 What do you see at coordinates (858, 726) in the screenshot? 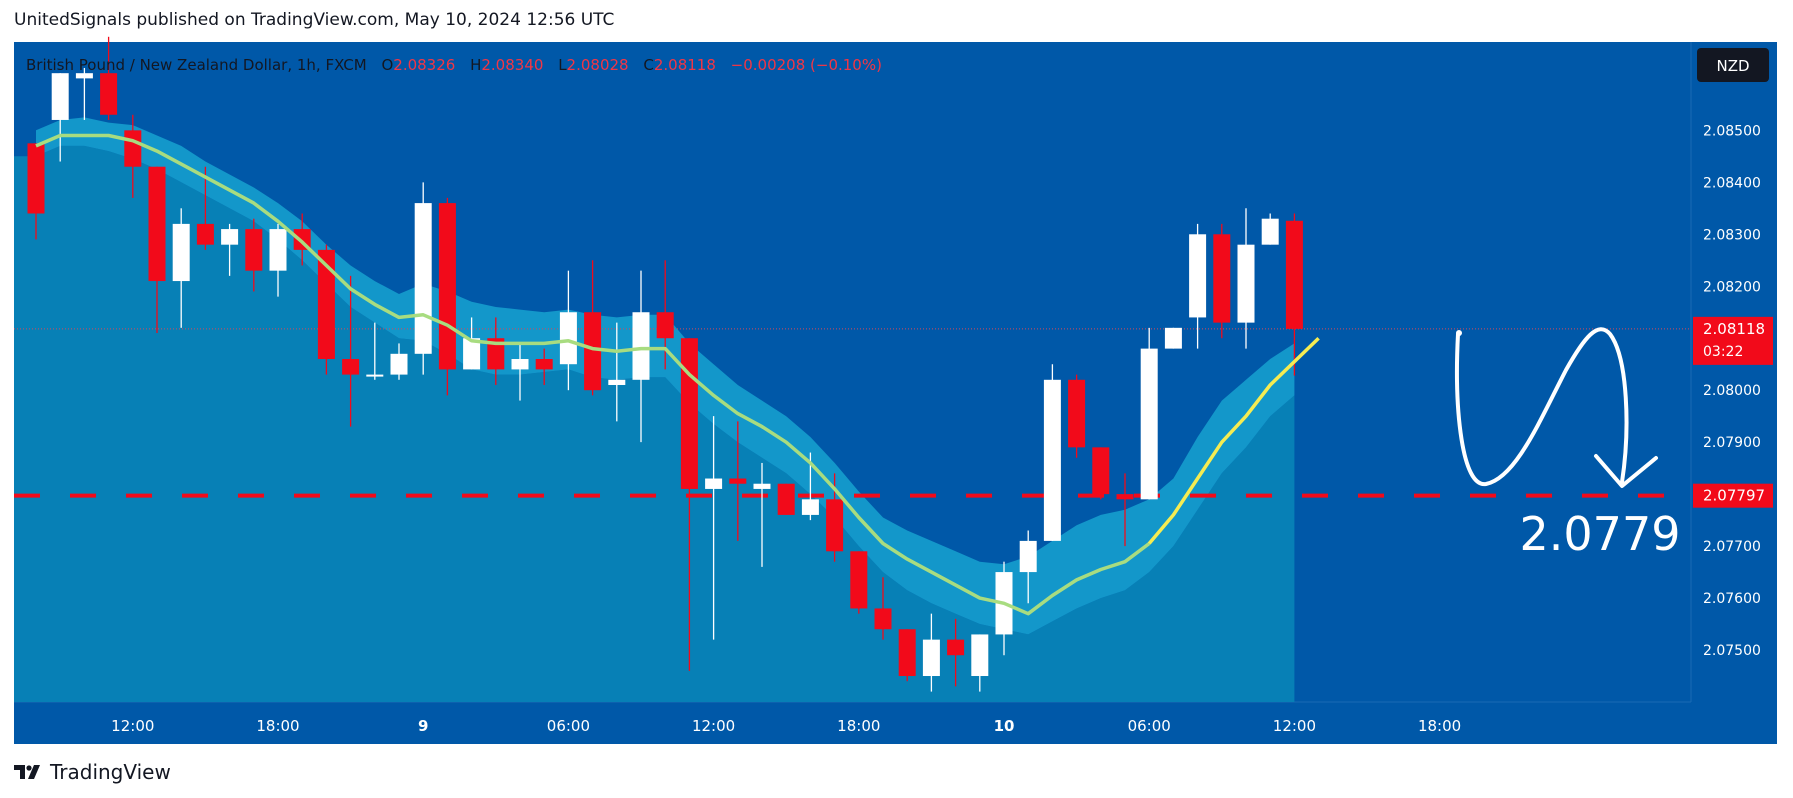
I see `time-tick-label: 18:00` at bounding box center [858, 726].